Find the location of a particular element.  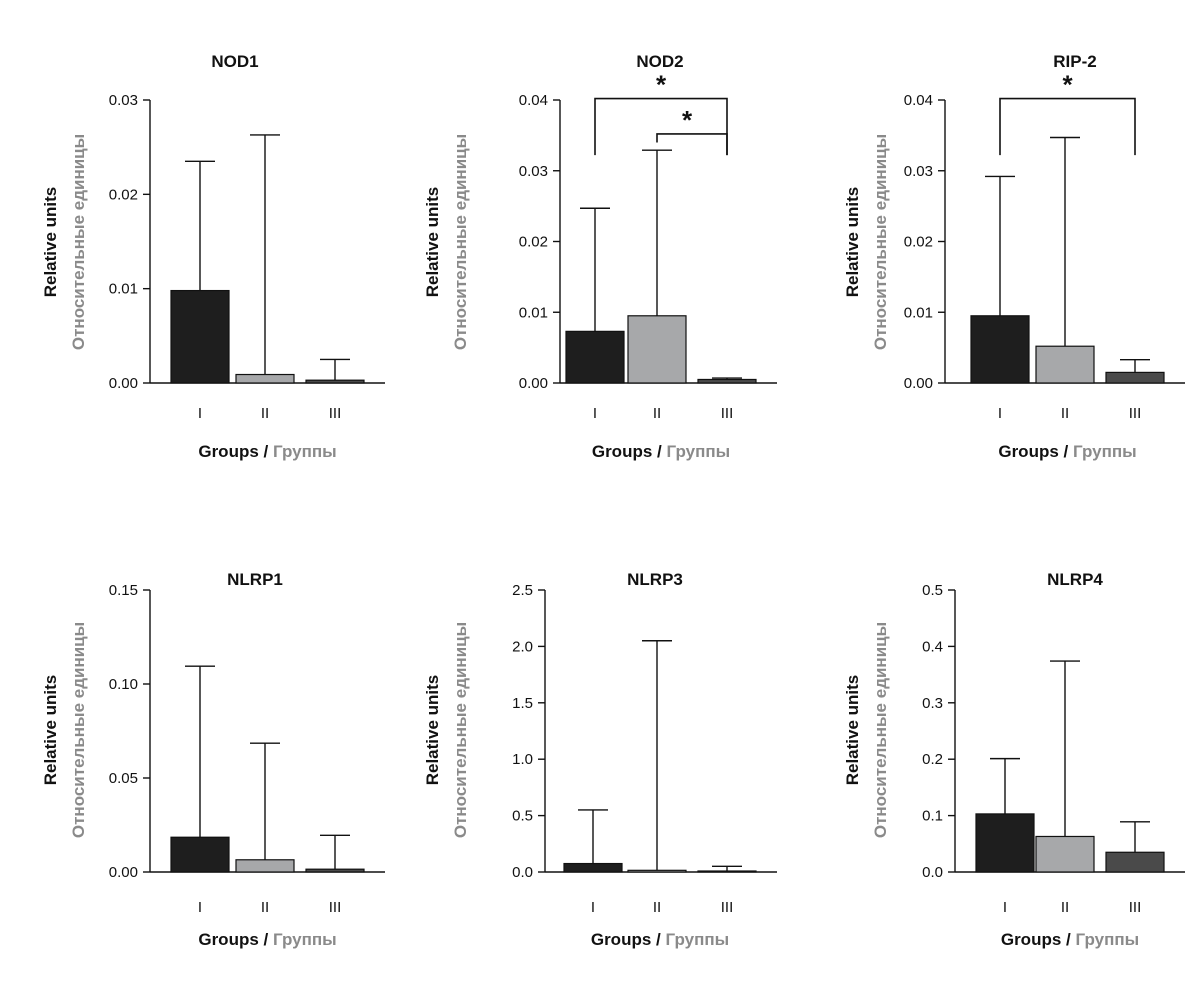

chart-title: NLRP1 is located at coordinates (255, 579).